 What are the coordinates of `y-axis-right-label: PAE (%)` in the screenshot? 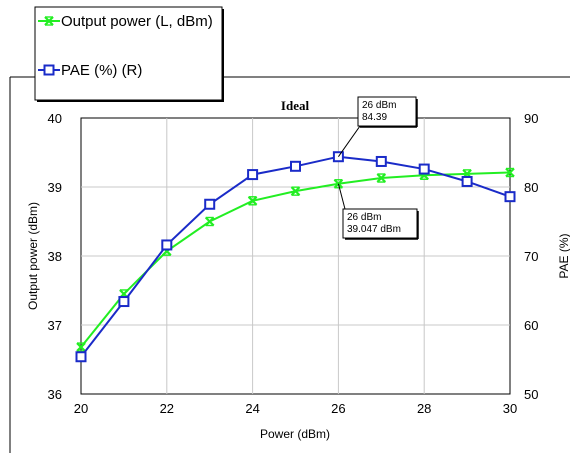 It's located at (563, 255).